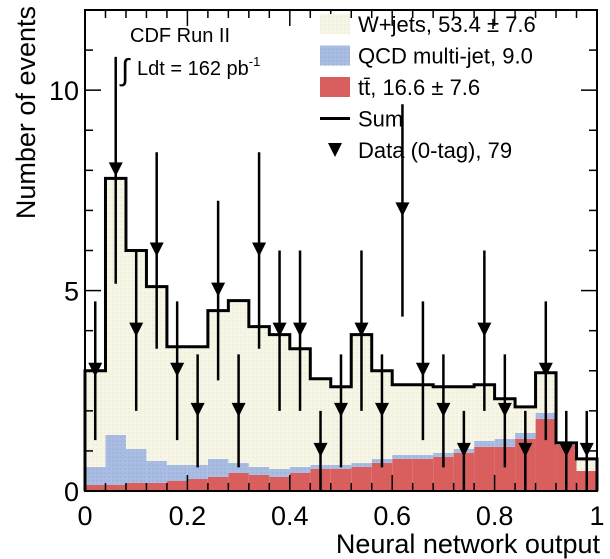  What do you see at coordinates (447, 24) in the screenshot?
I see `legend-label: W+jets, 53.4 ± 7.6` at bounding box center [447, 24].